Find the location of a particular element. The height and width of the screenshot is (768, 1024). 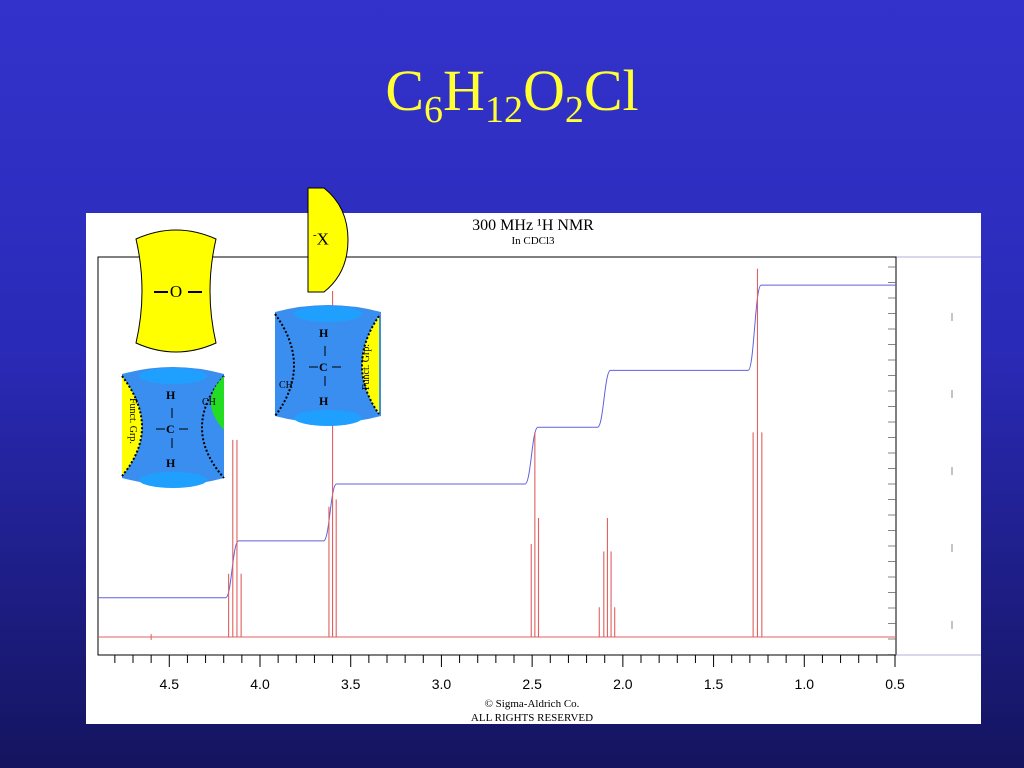

methylene-callout-a: H C H CH Funct. Grp. is located at coordinates (173, 428).